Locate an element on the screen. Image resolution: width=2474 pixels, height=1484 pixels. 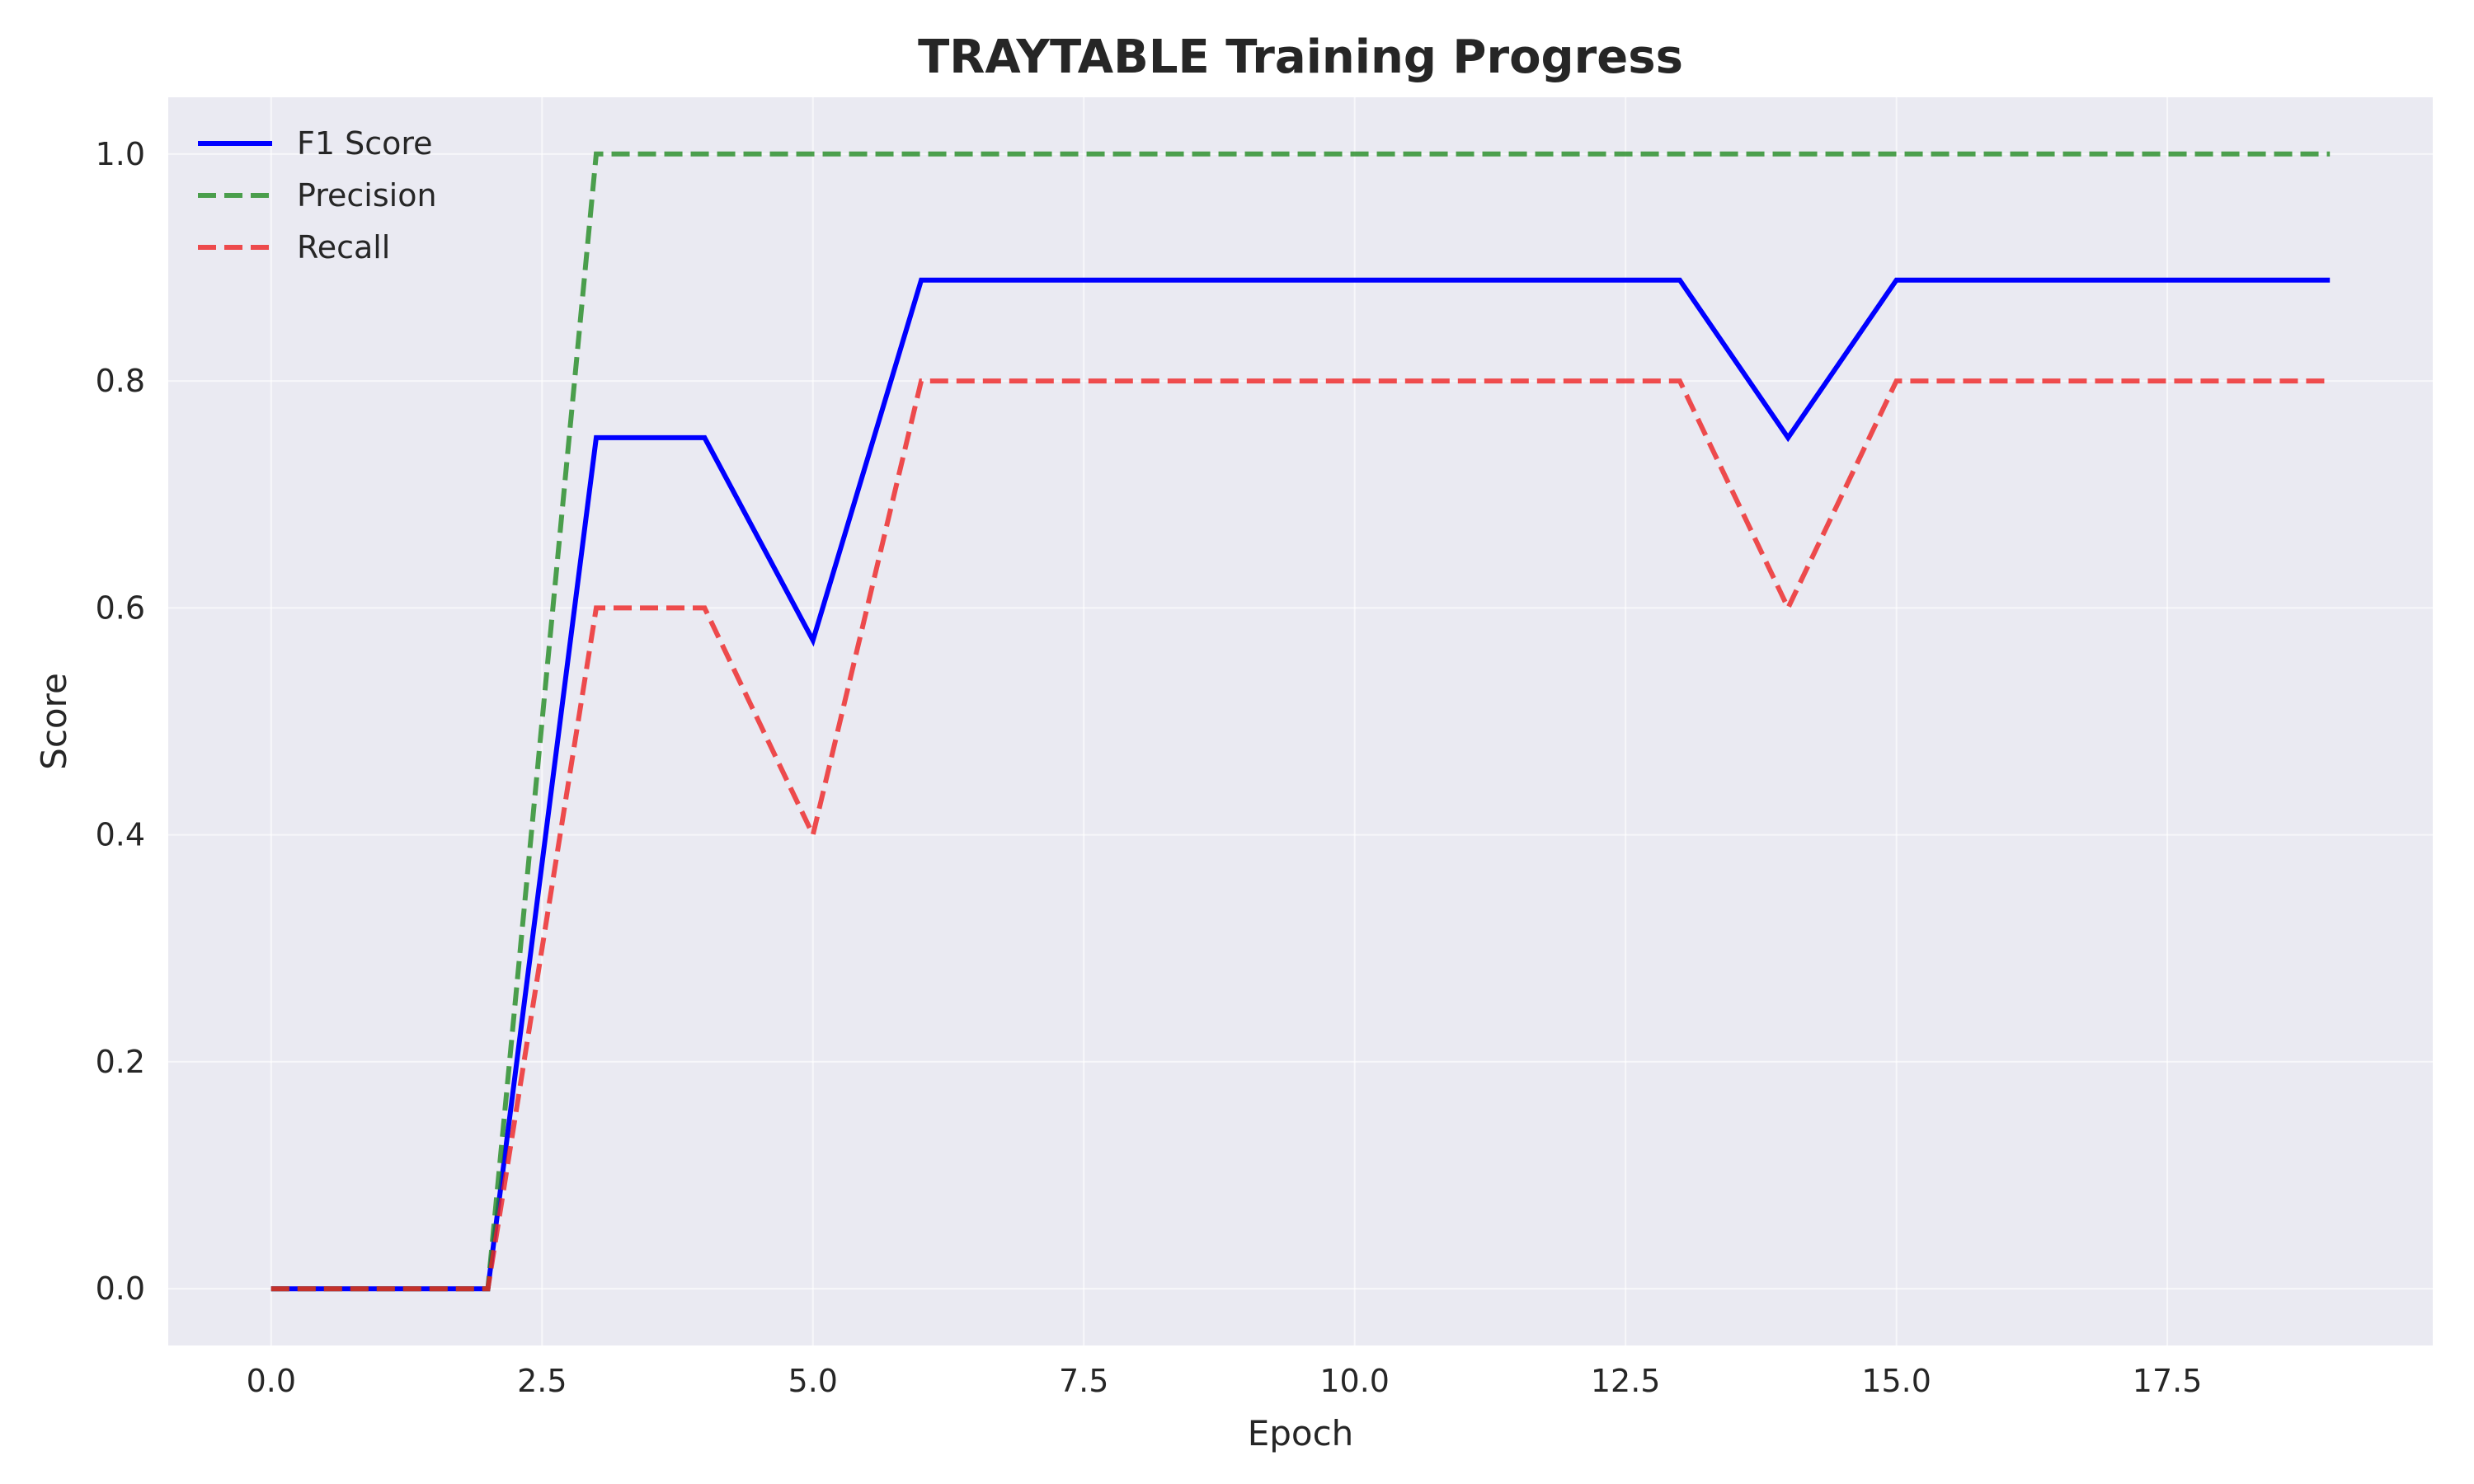
x-tick-label: 10.0 is located at coordinates (1354, 1381).